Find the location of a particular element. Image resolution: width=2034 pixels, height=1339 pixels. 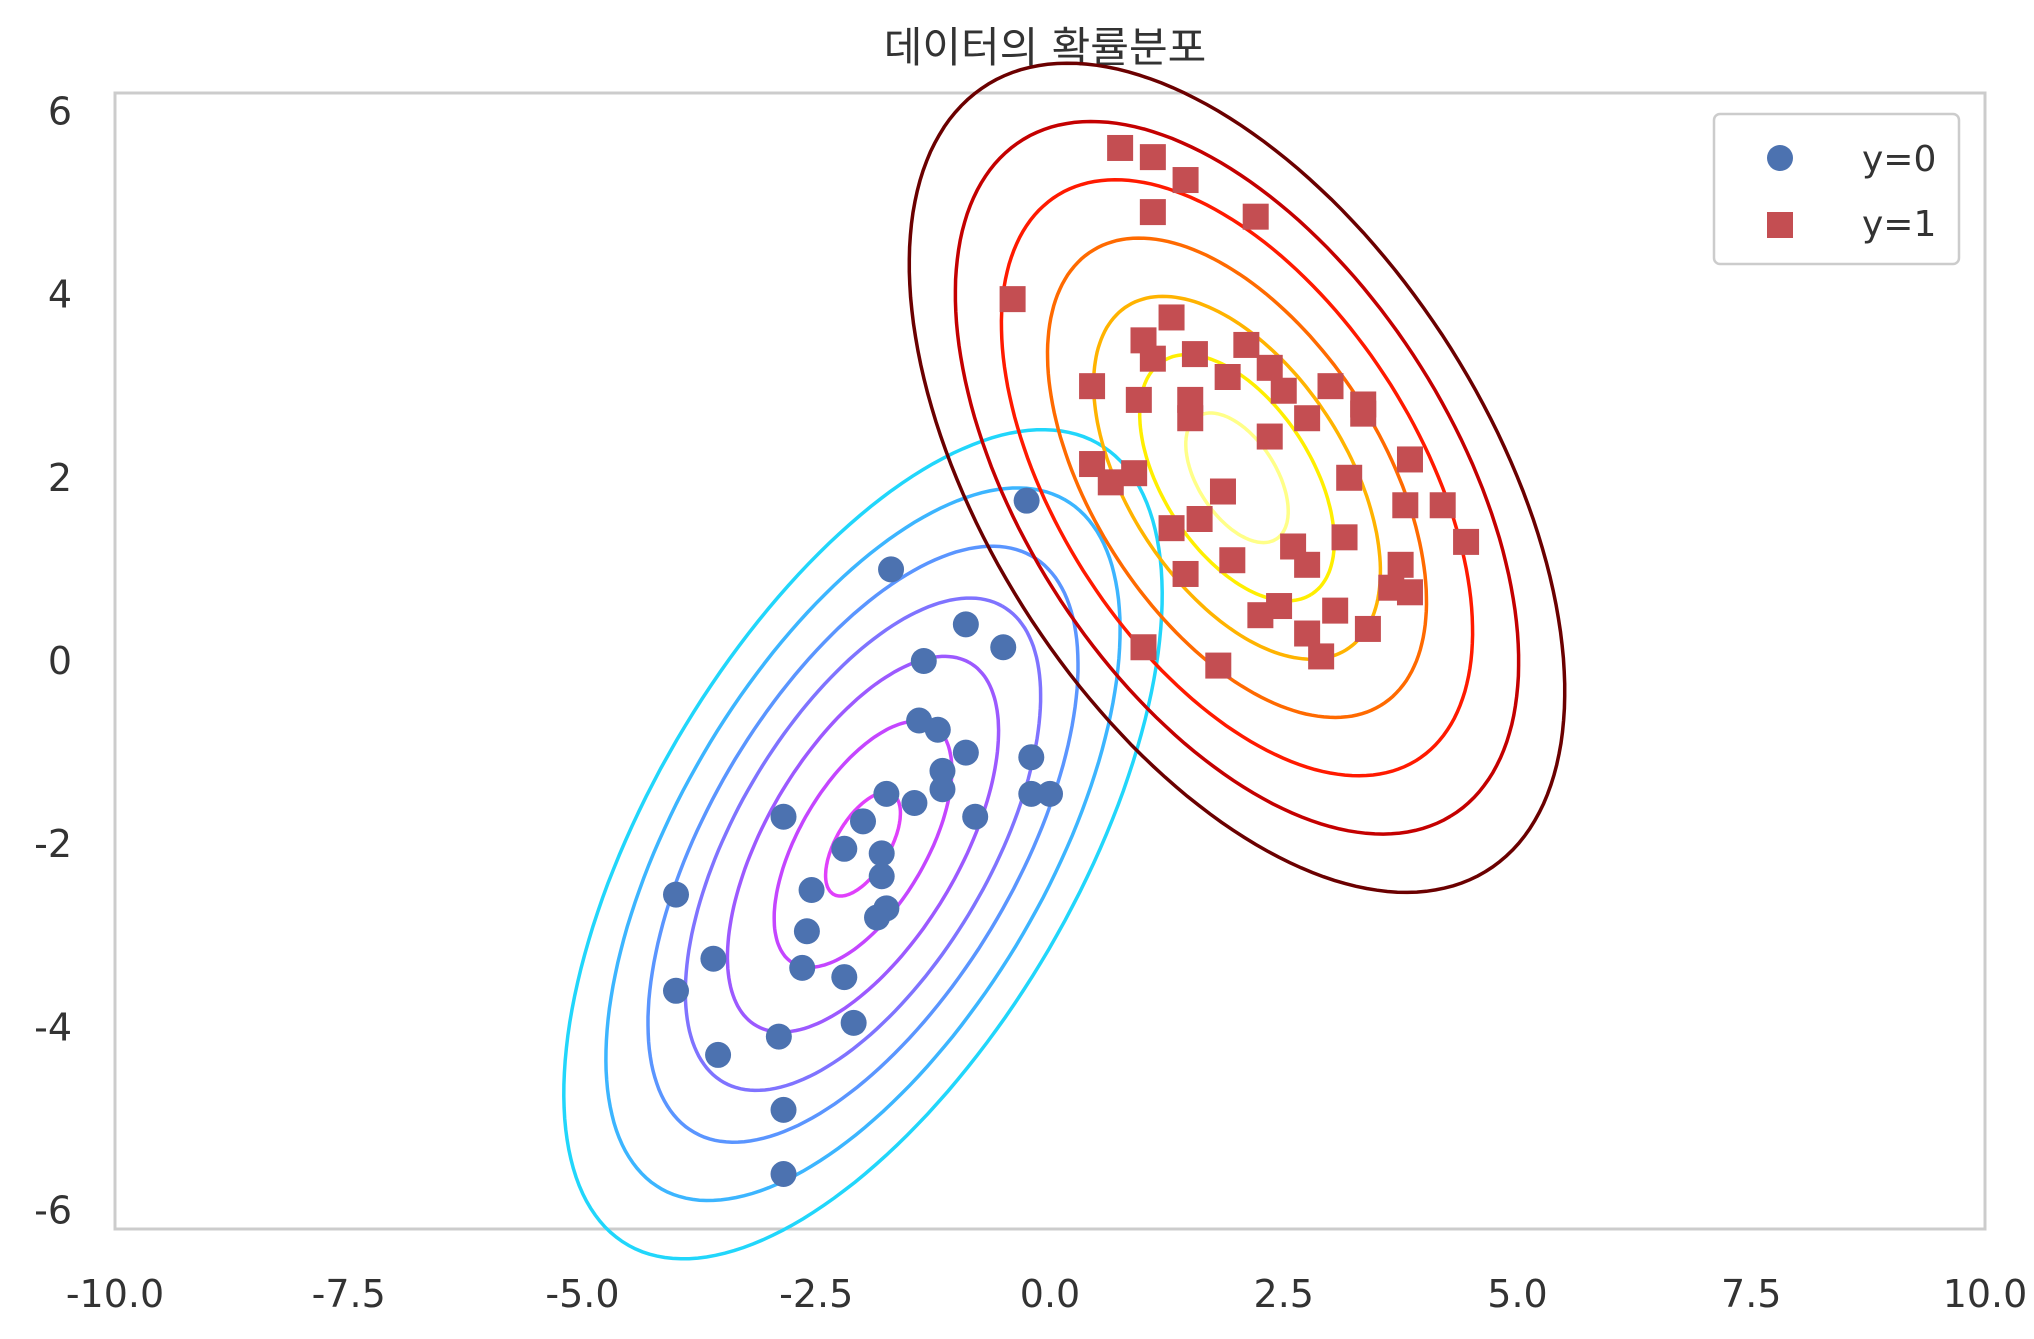

x-axis-ticks: -10.0 -7.5 -5.0 -2.5 0.0 2.5 5.0 7.5 10.0 is located at coordinates (1046, 1294).